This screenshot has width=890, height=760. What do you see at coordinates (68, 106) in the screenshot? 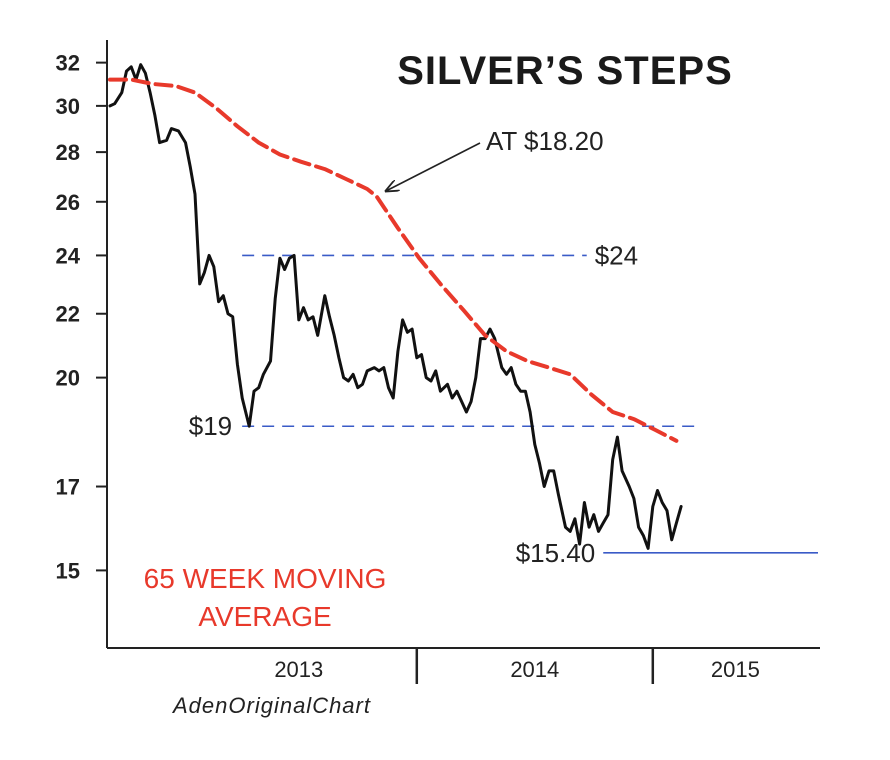
I see `y-tick-label: 30` at bounding box center [68, 106].